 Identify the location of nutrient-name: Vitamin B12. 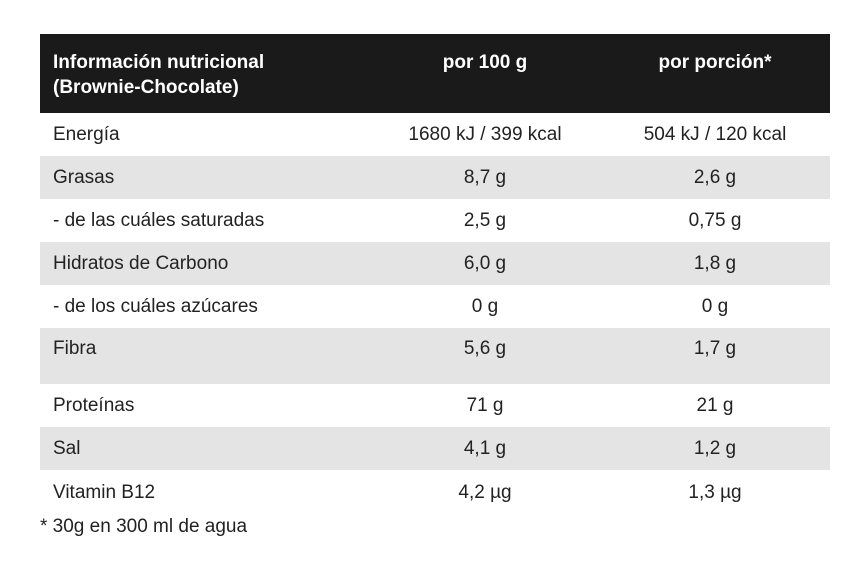
(104, 492).